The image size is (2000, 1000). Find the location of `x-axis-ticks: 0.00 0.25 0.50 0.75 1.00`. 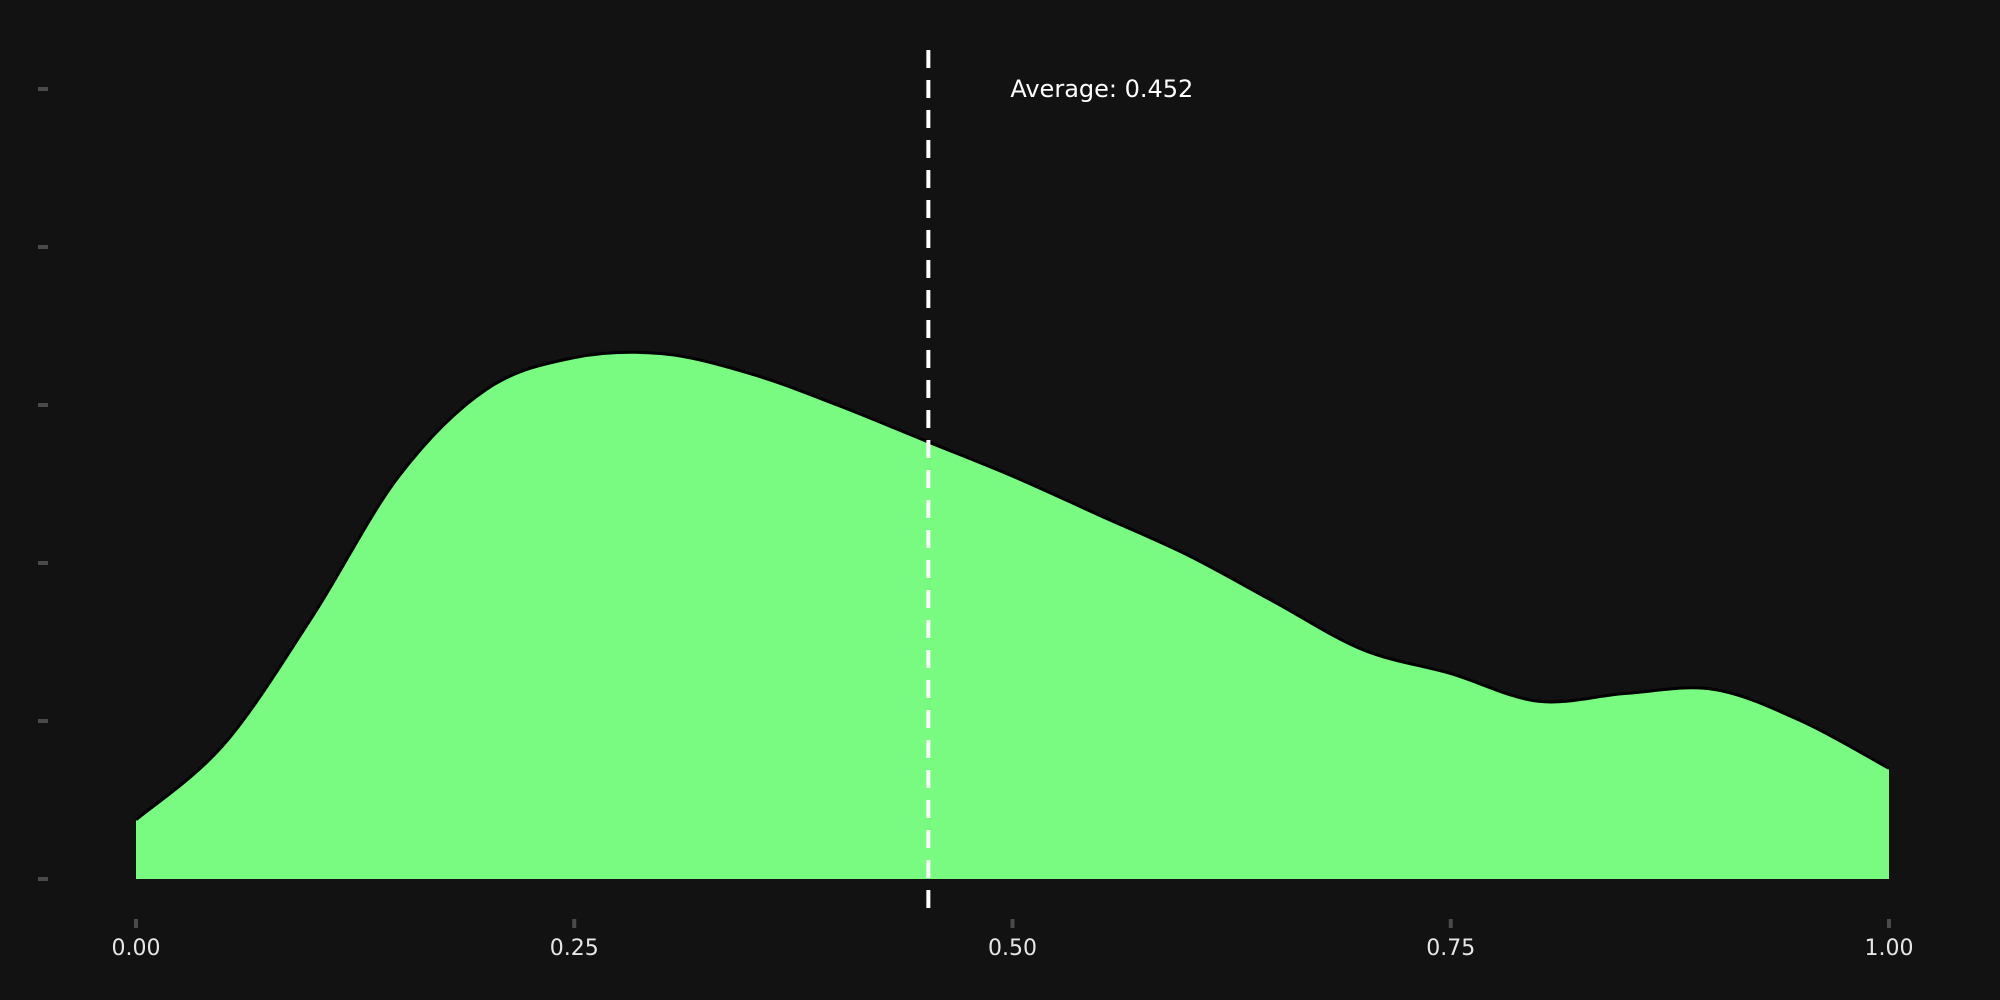

x-axis-ticks: 0.00 0.25 0.50 0.75 1.00 is located at coordinates (1013, 940).